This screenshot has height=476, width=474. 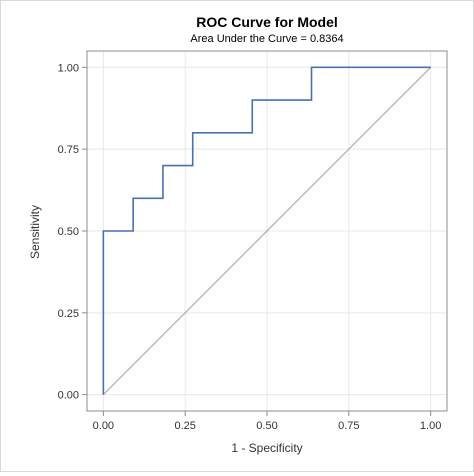 I want to click on x-axis-label: 1 - Specificity, so click(x=266, y=448).